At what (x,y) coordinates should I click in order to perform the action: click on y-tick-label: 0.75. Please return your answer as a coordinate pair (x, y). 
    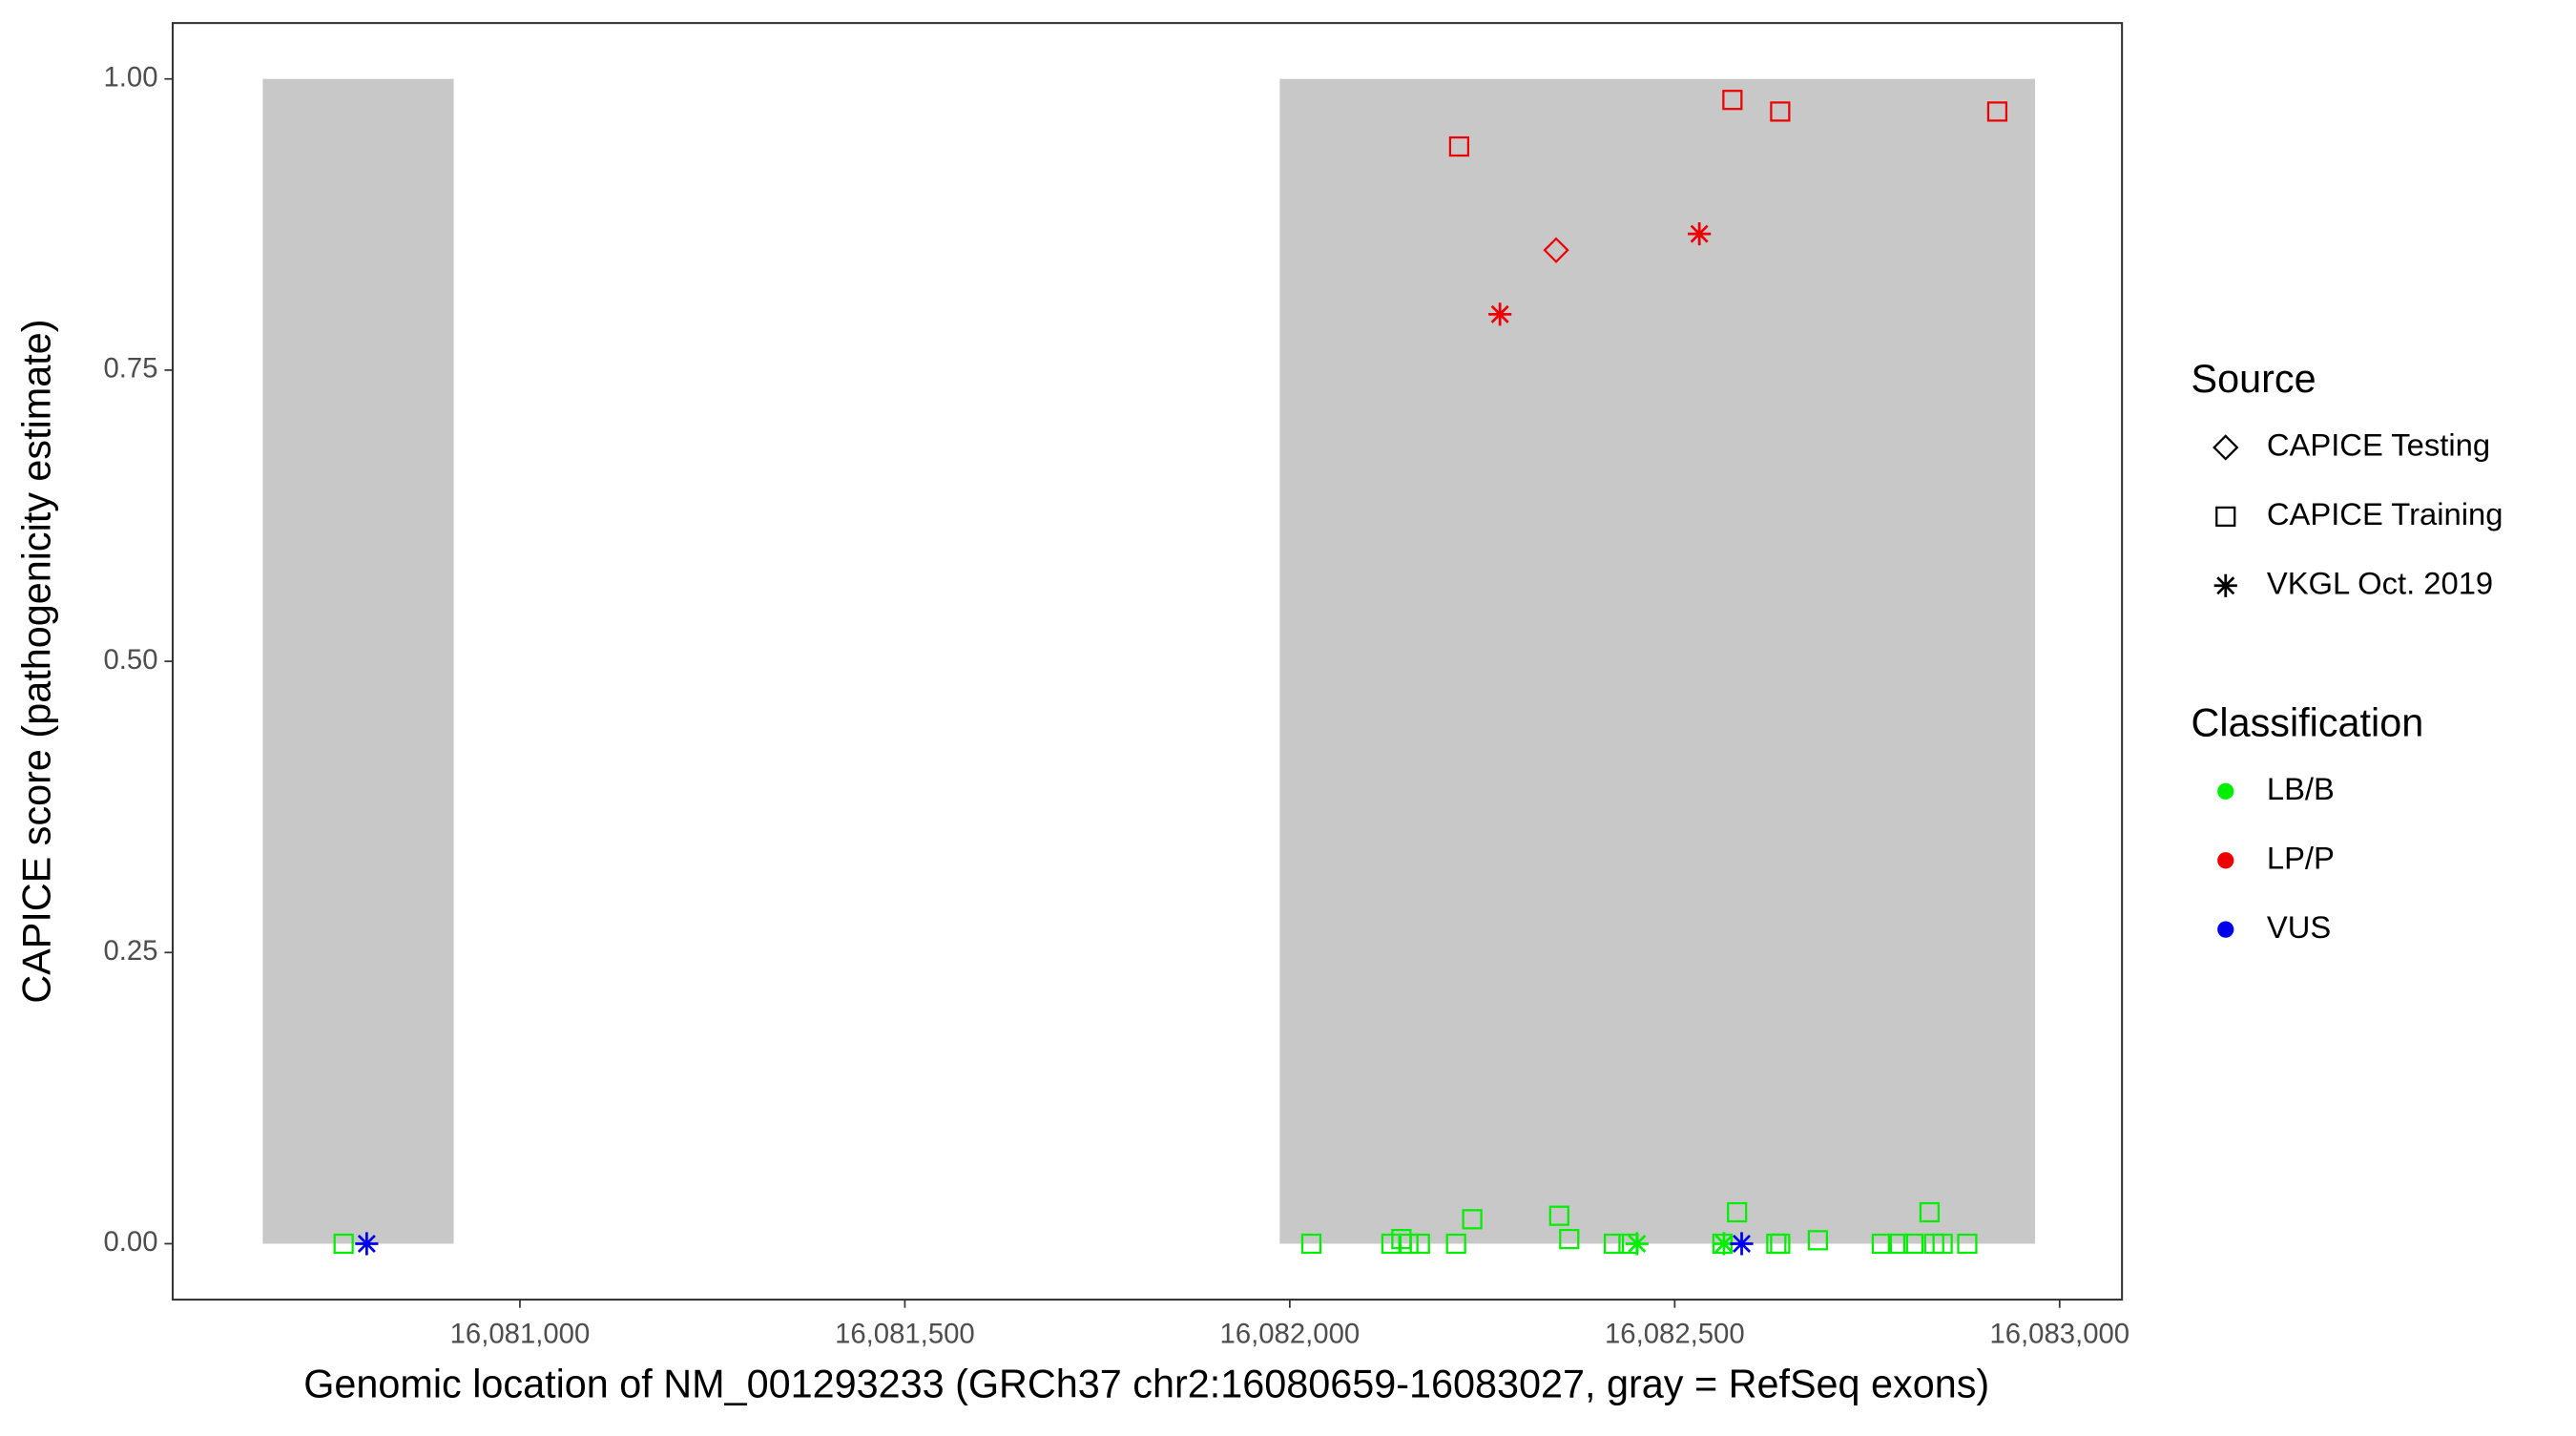
    Looking at the image, I should click on (130, 369).